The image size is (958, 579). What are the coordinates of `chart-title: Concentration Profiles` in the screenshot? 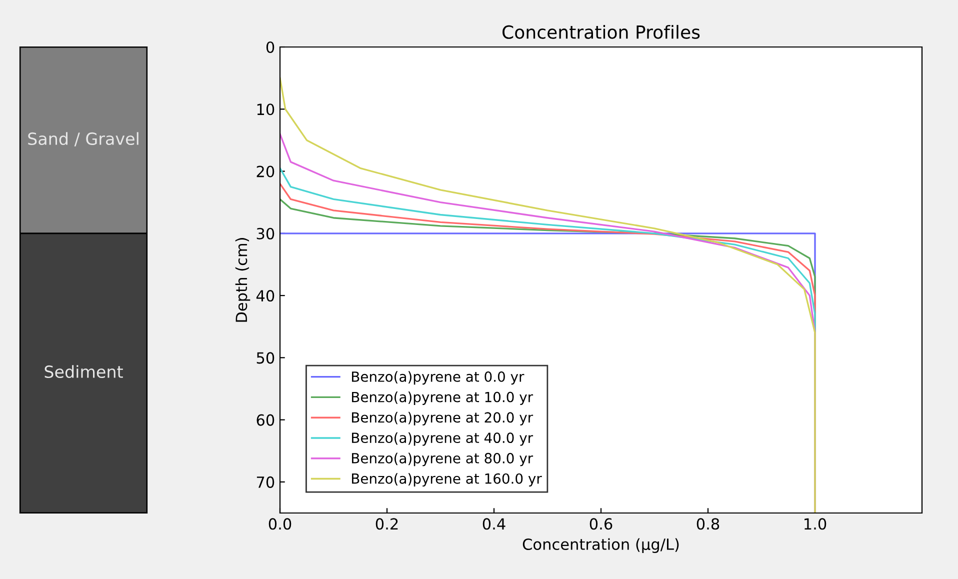 It's located at (601, 31).